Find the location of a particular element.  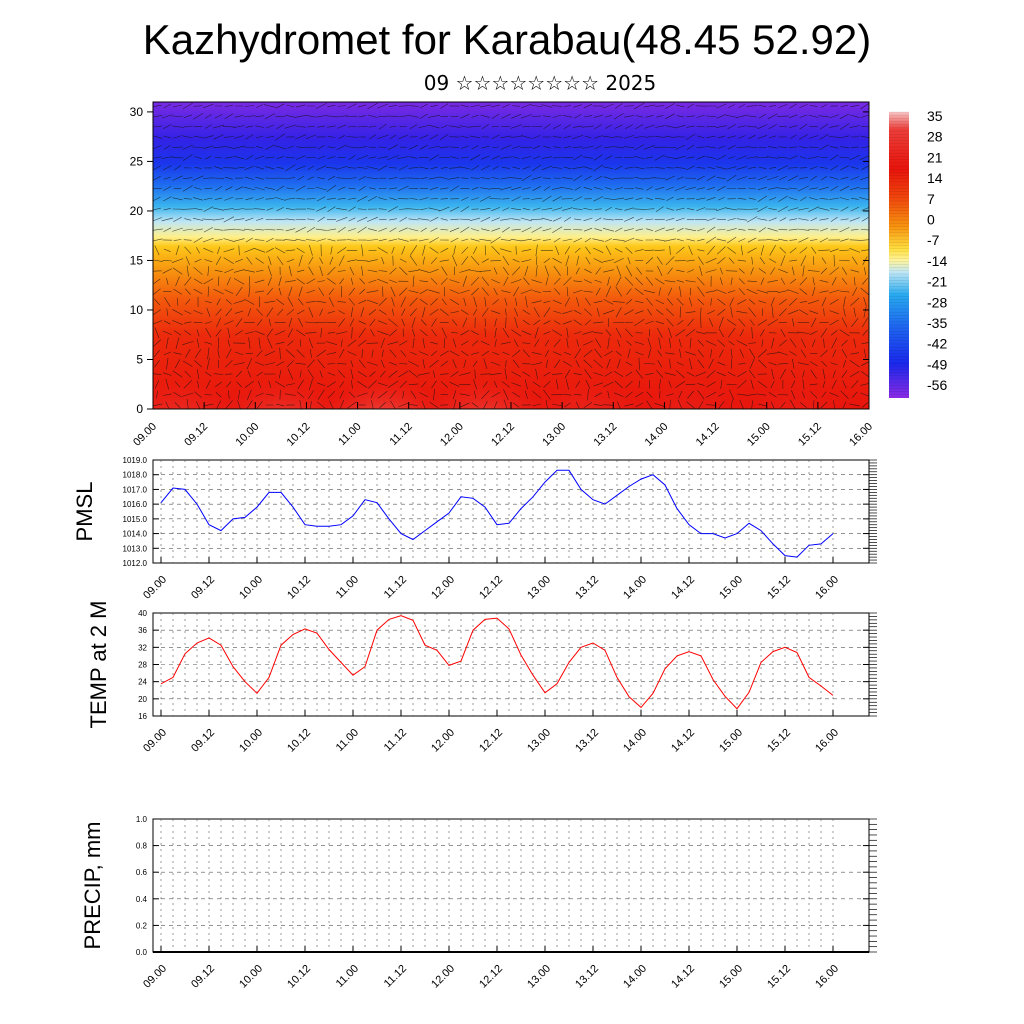

y-tick-label: 16 is located at coordinates (142, 716).